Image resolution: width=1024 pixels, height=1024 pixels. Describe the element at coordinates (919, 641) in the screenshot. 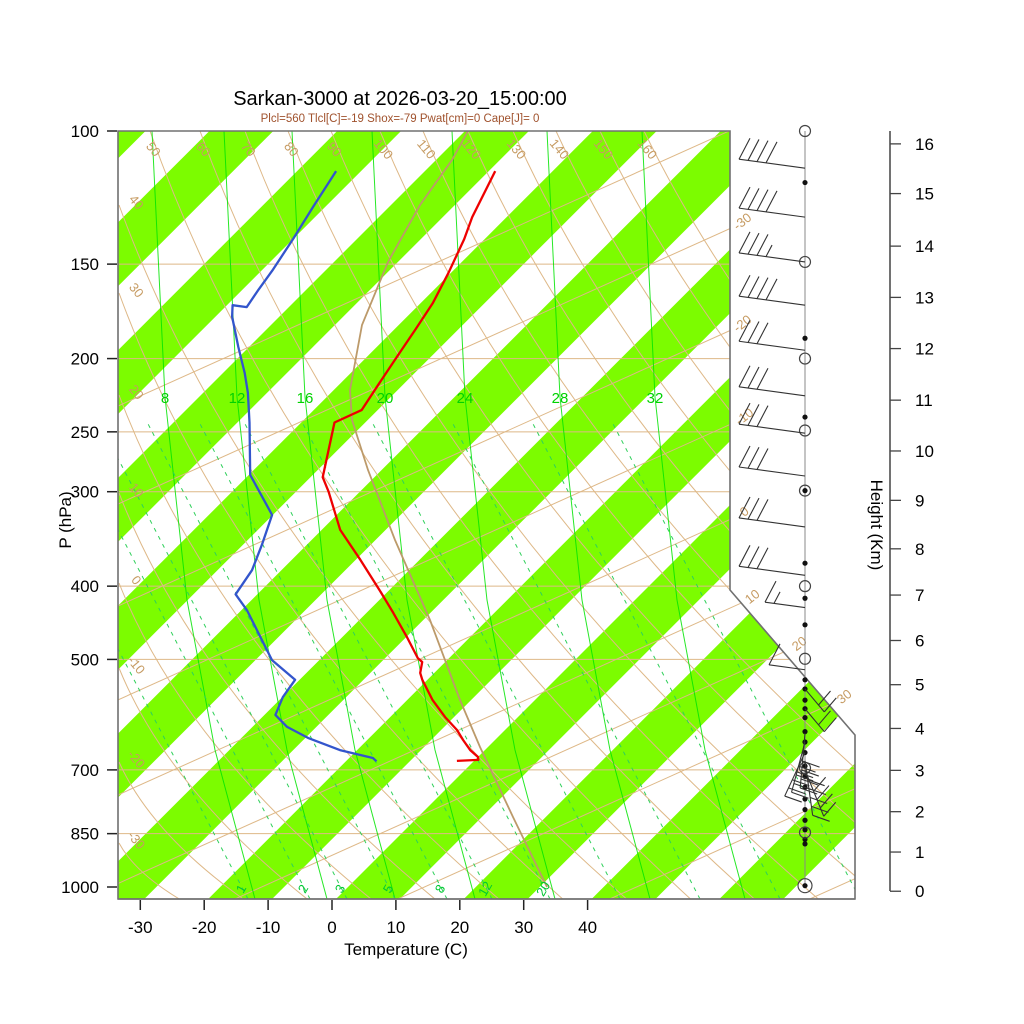

I see `height-tick-label: 6` at that location.